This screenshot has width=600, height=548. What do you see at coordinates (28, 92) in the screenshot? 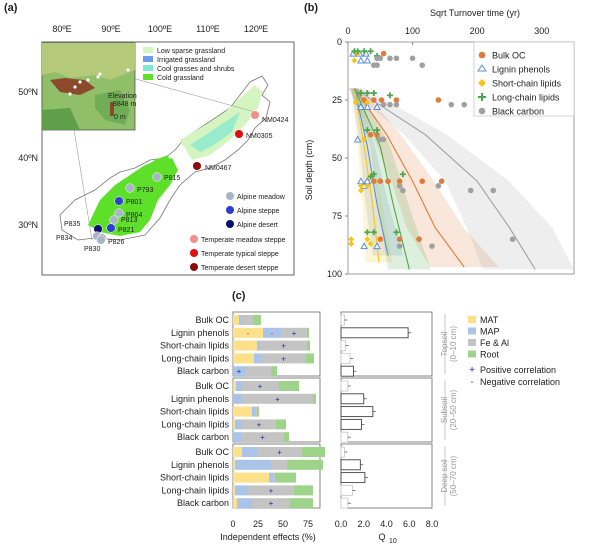
I see `lat-tick-label: 50ºN` at bounding box center [28, 92].